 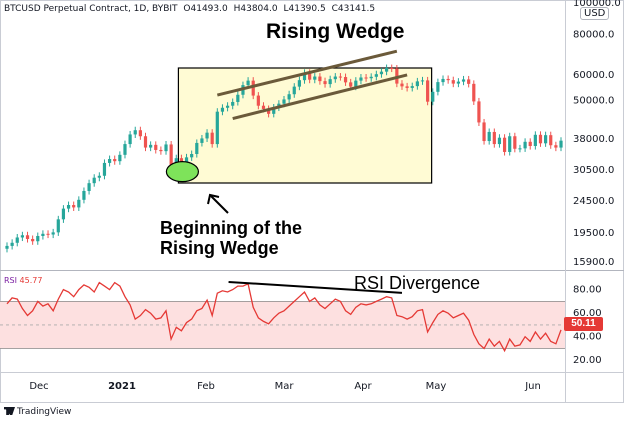 What do you see at coordinates (31, 280) in the screenshot?
I see `rsi-value: 45.77` at bounding box center [31, 280].